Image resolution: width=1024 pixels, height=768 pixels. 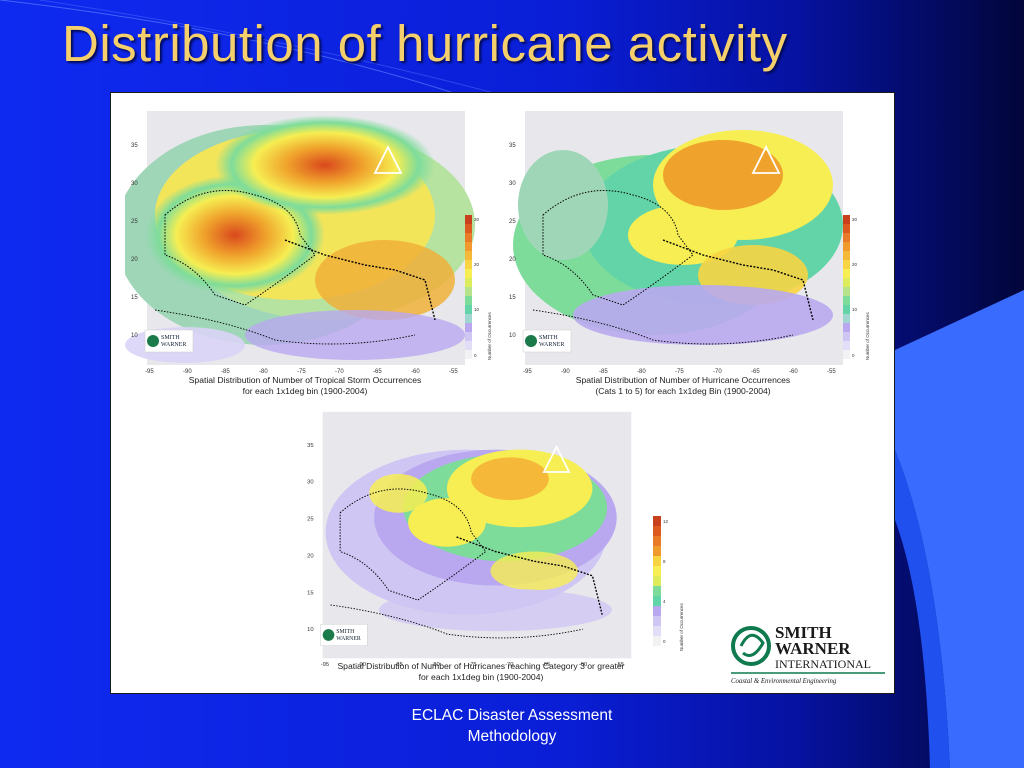 I want to click on legend-label: 4, so click(x=664, y=601).